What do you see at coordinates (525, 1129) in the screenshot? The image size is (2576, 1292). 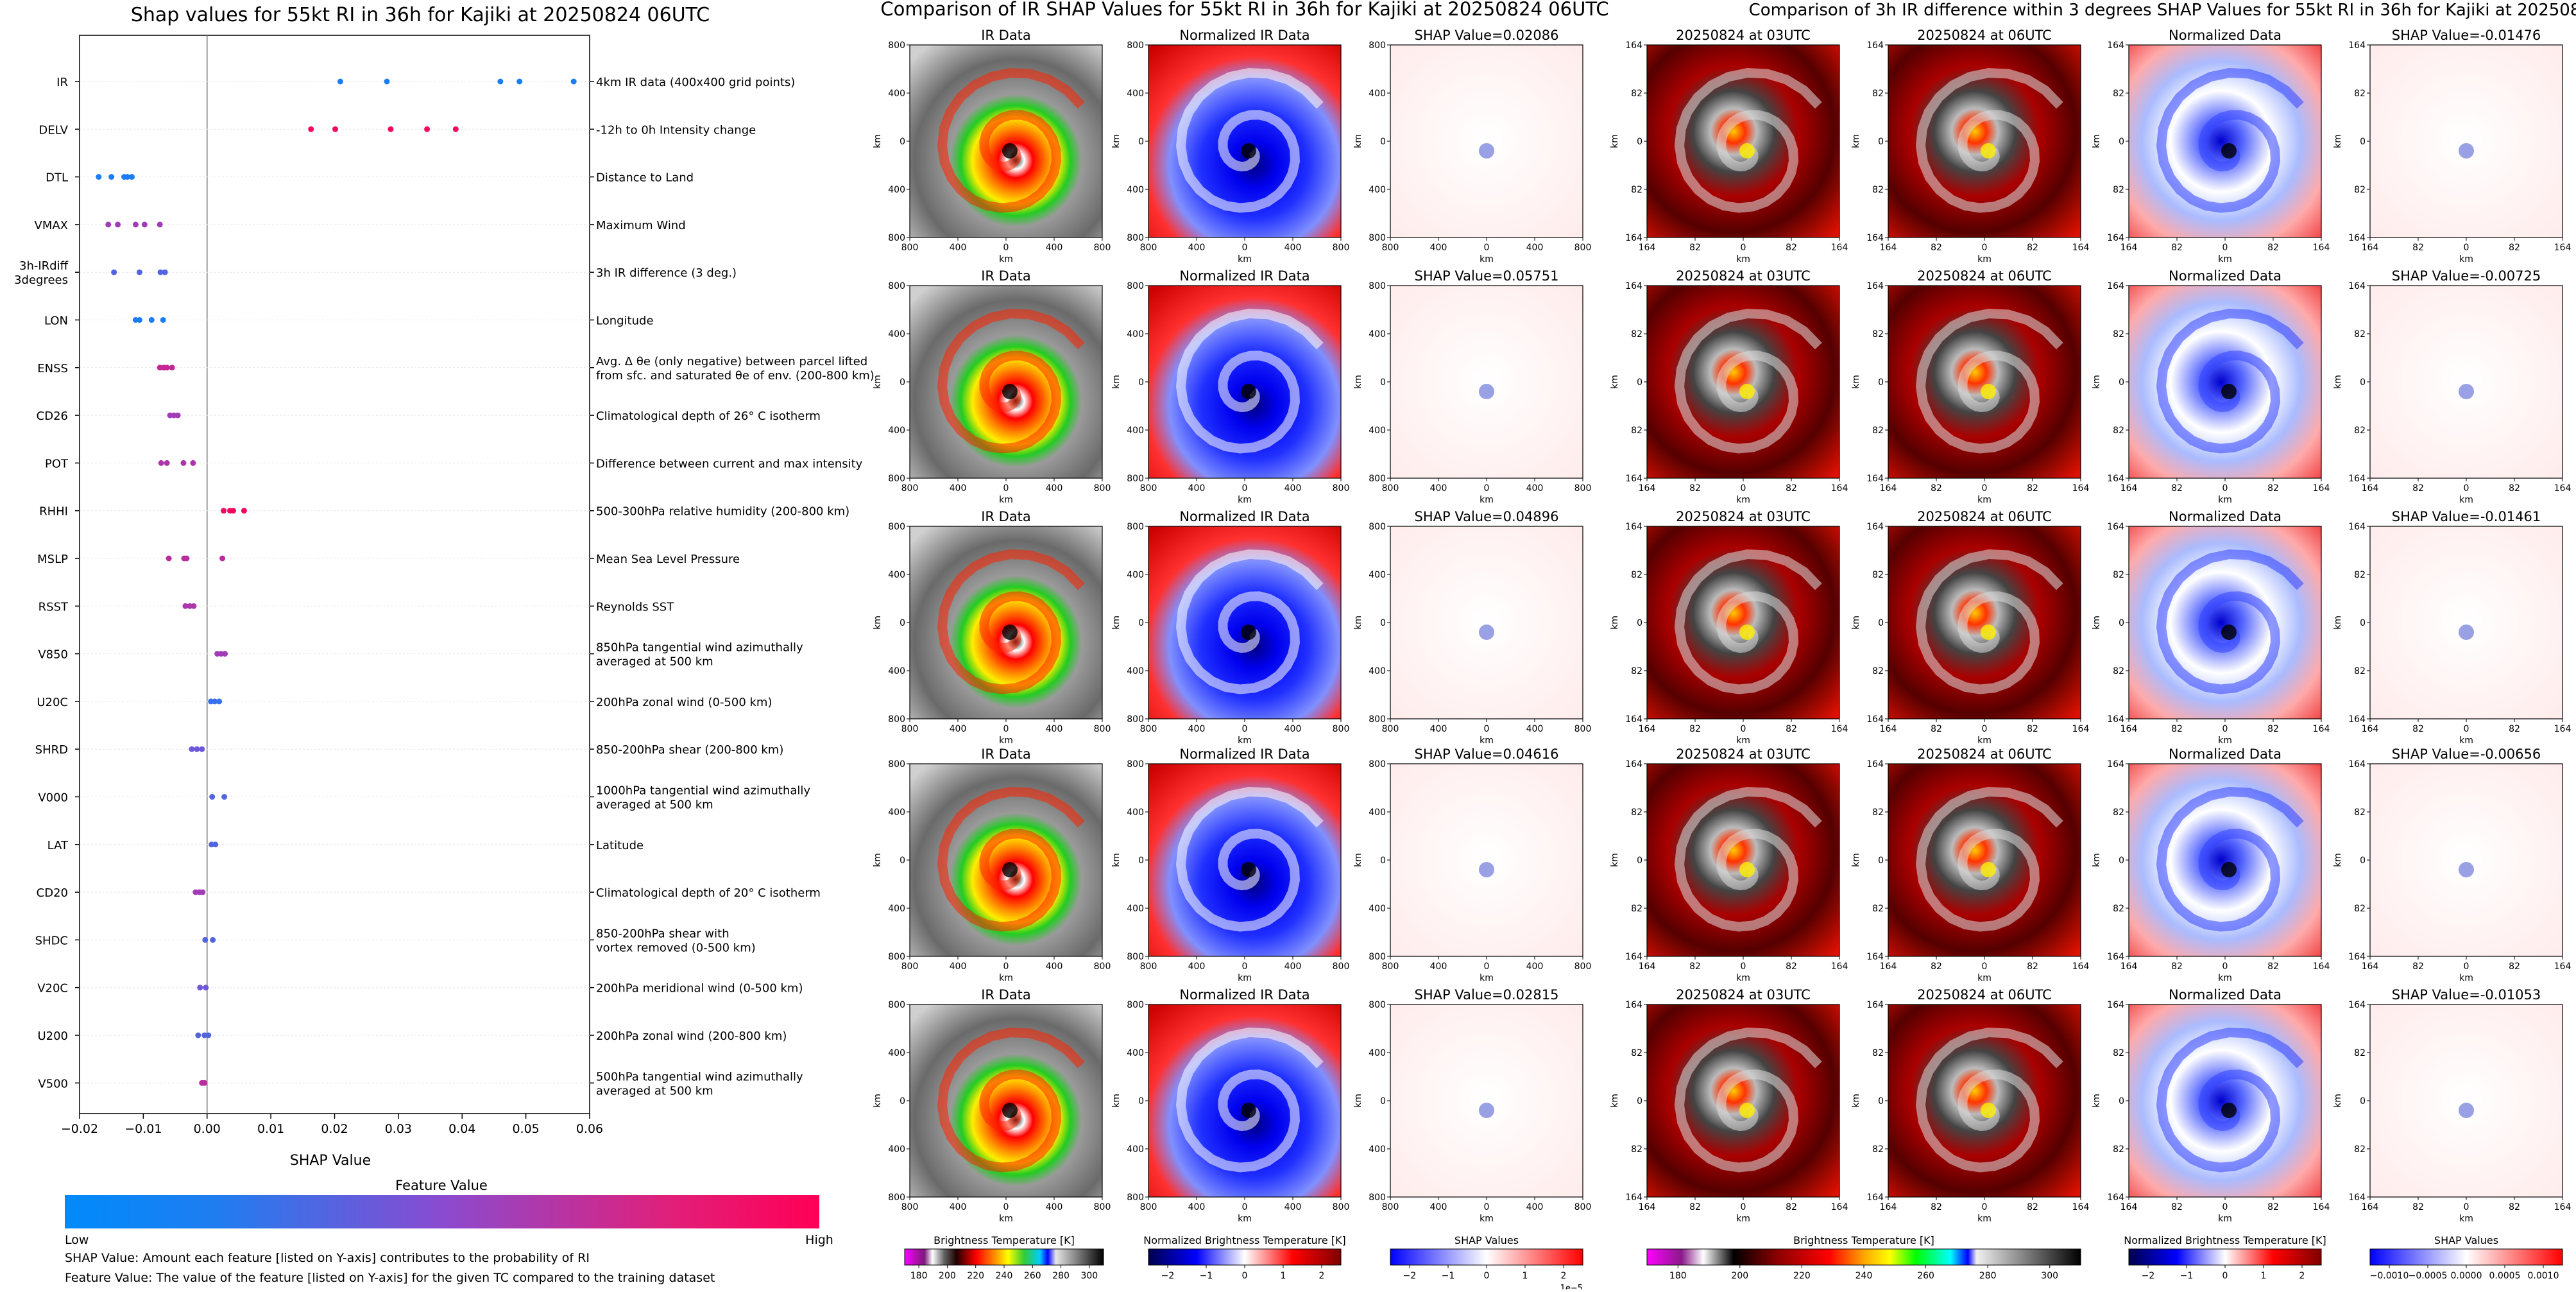 I see `x-tick-label: 0.05` at bounding box center [525, 1129].